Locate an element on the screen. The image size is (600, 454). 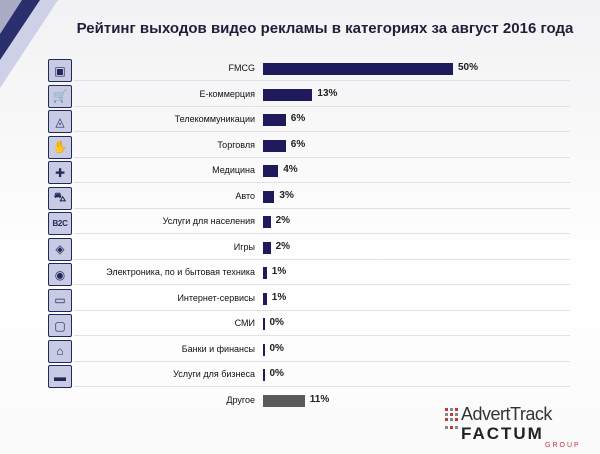
bar-row: ▣ FMCG 50% is located at coordinates (300, 70).